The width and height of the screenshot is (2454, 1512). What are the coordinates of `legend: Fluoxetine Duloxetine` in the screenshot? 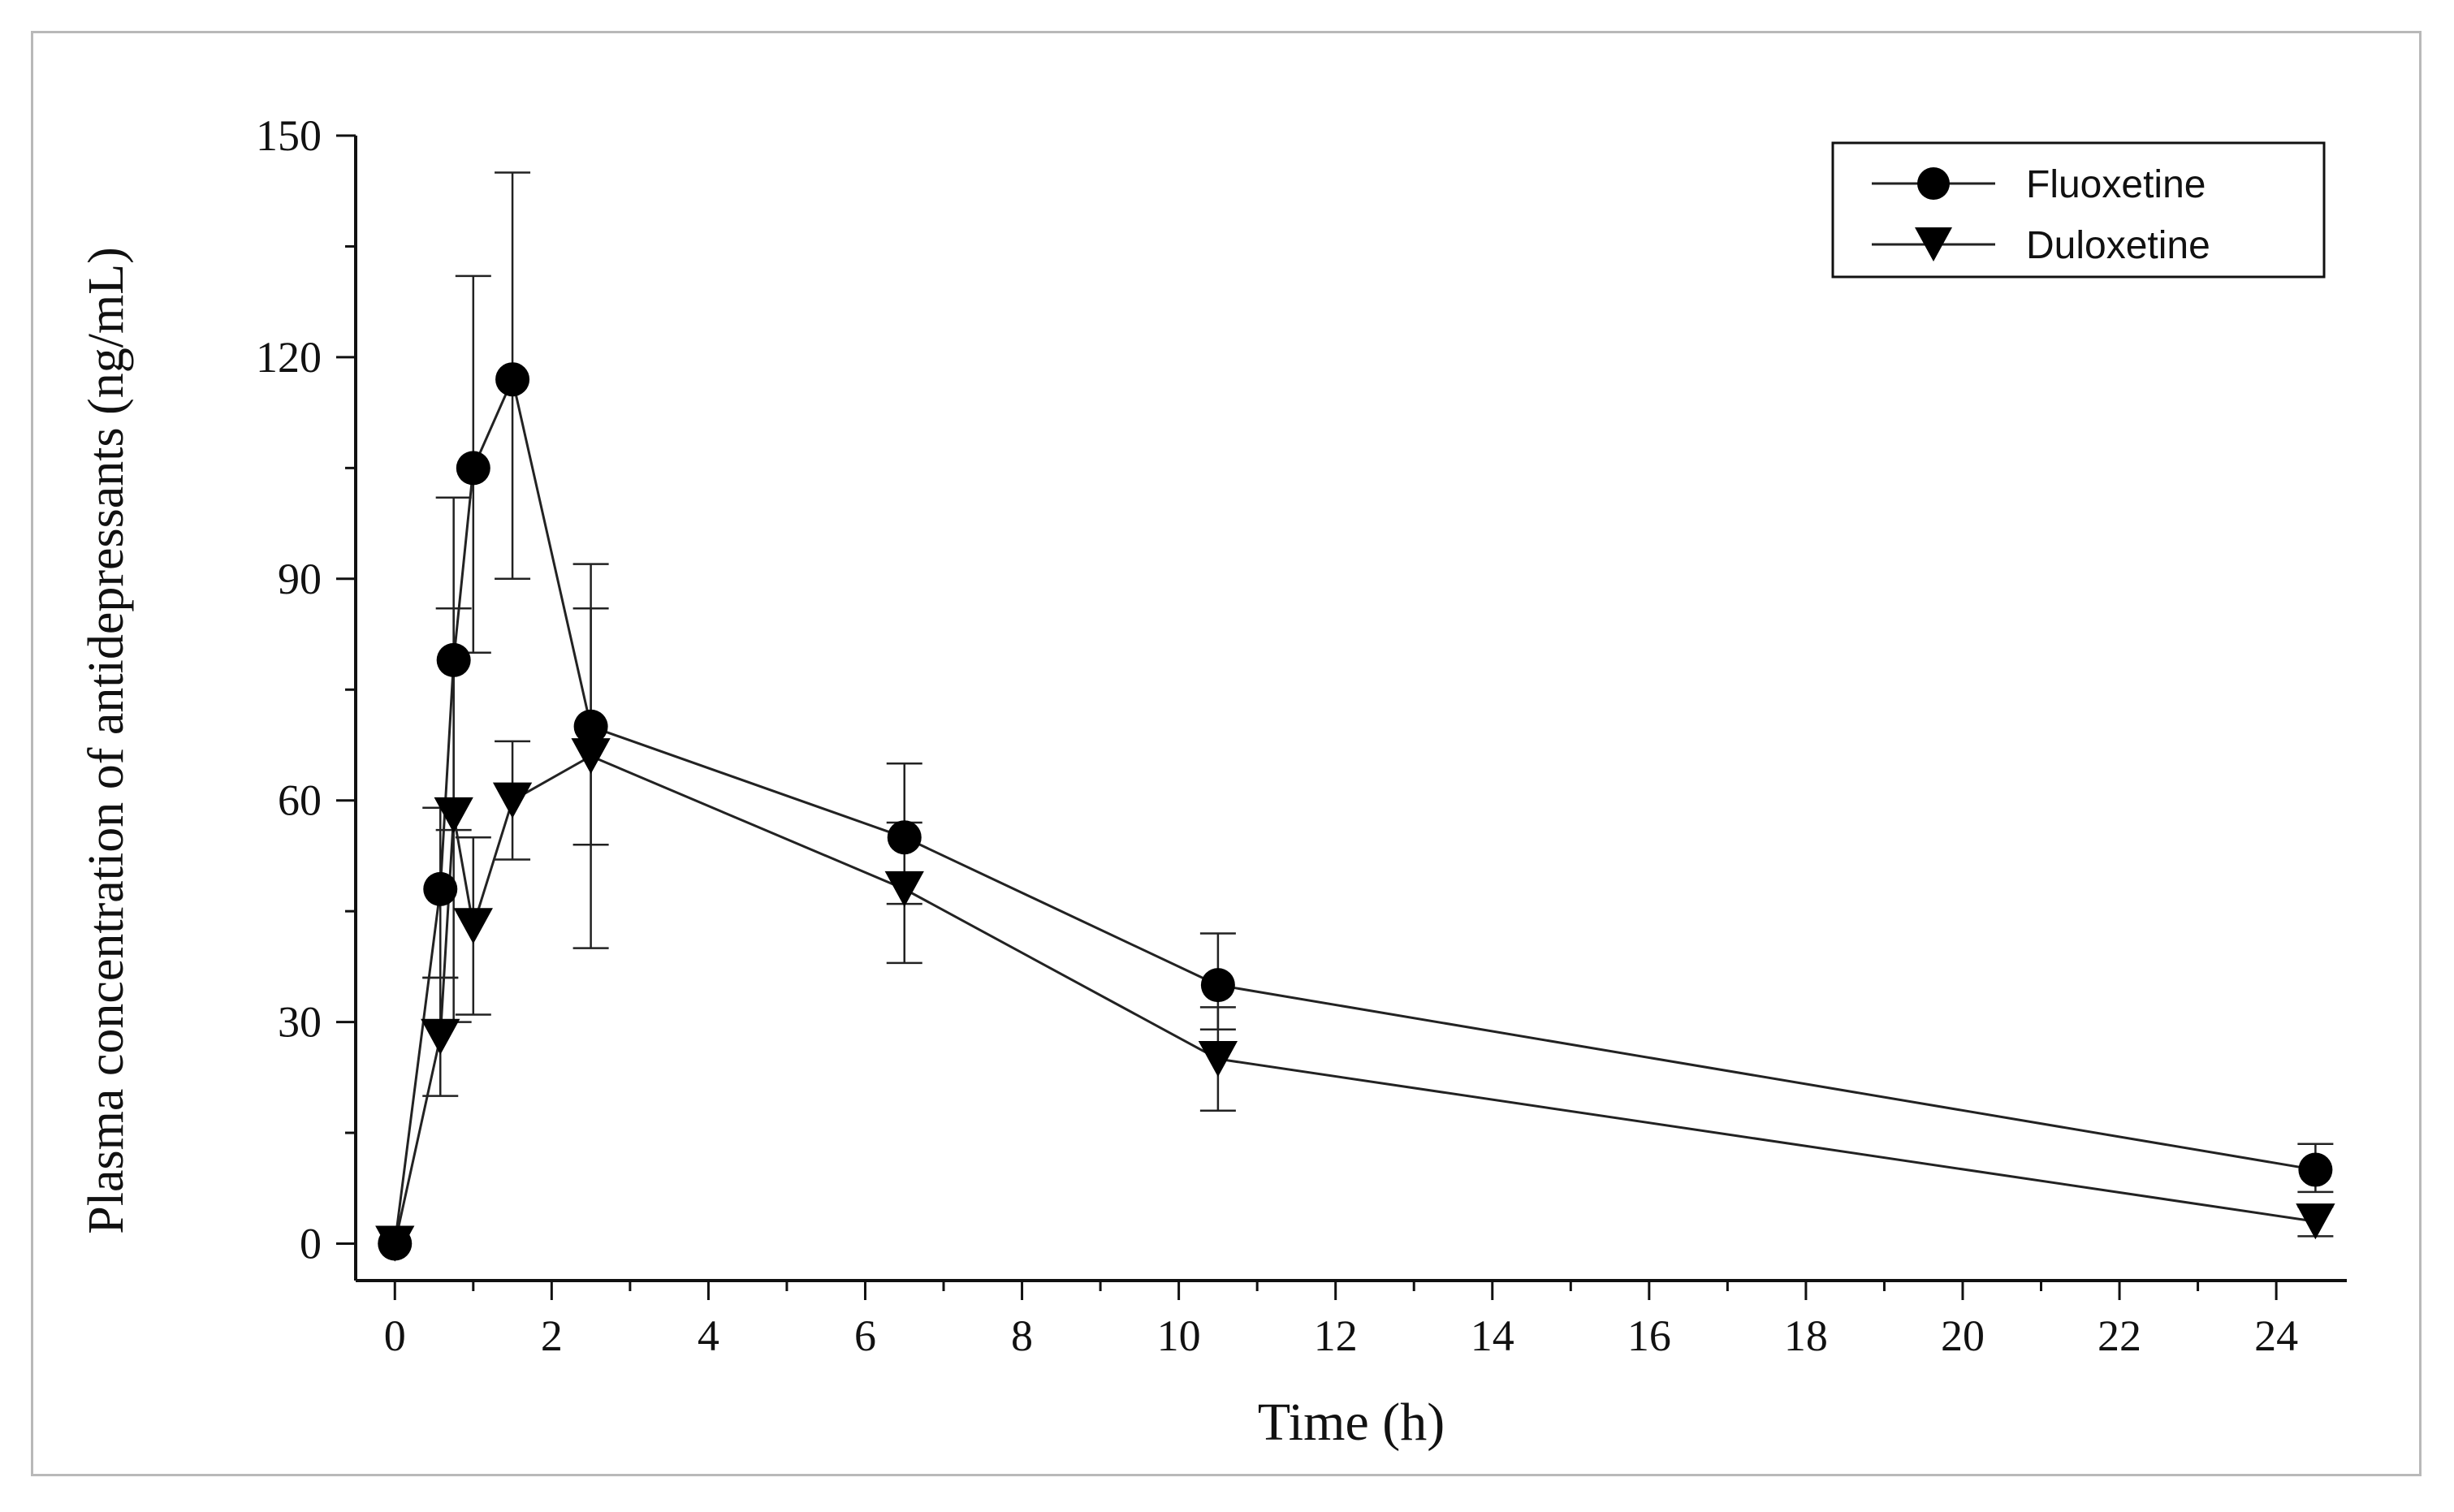 It's located at (2078, 210).